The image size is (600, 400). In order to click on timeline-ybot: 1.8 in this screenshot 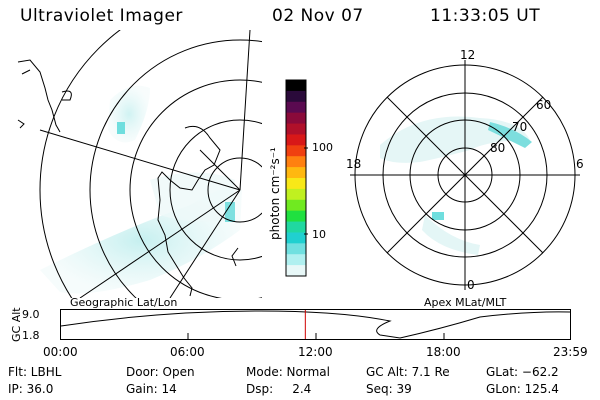, I will do `click(31, 335)`.